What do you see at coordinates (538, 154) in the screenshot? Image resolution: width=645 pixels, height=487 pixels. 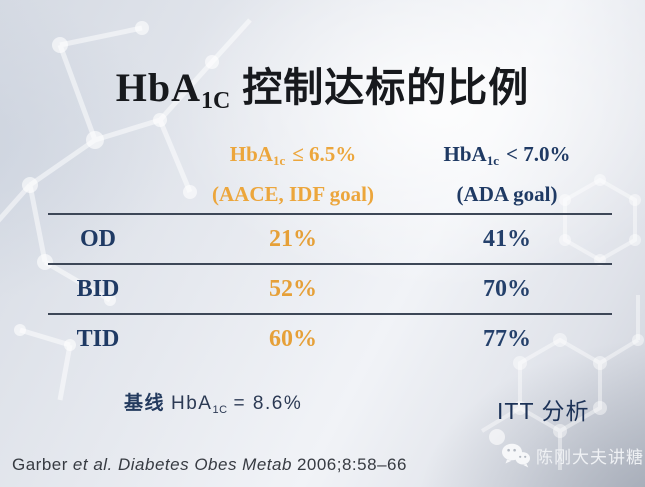 I see `ada-criterion: < 7.0%` at bounding box center [538, 154].